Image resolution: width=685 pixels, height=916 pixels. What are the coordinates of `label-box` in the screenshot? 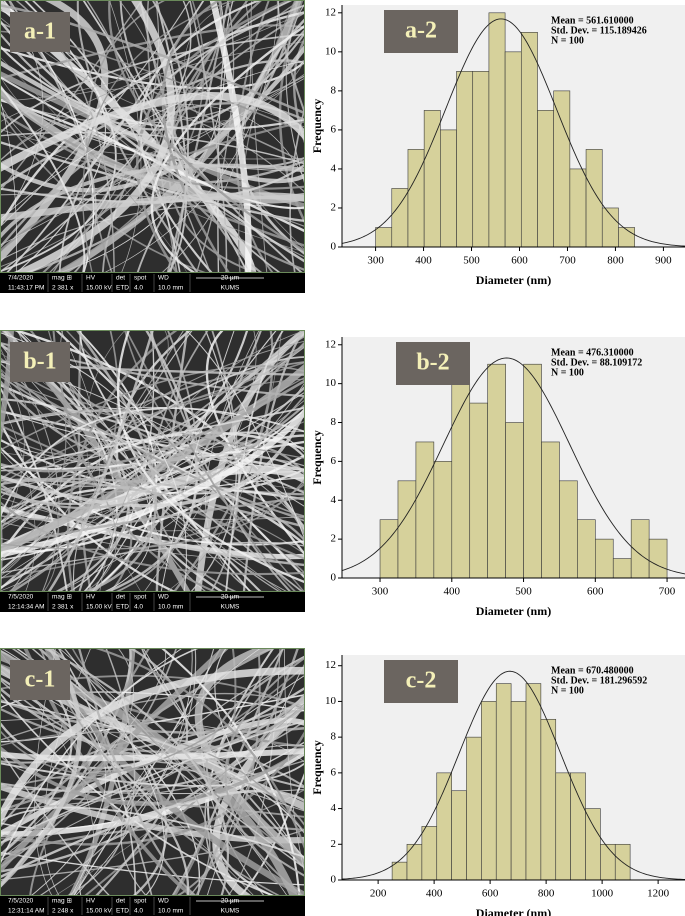 It's located at (433, 363).